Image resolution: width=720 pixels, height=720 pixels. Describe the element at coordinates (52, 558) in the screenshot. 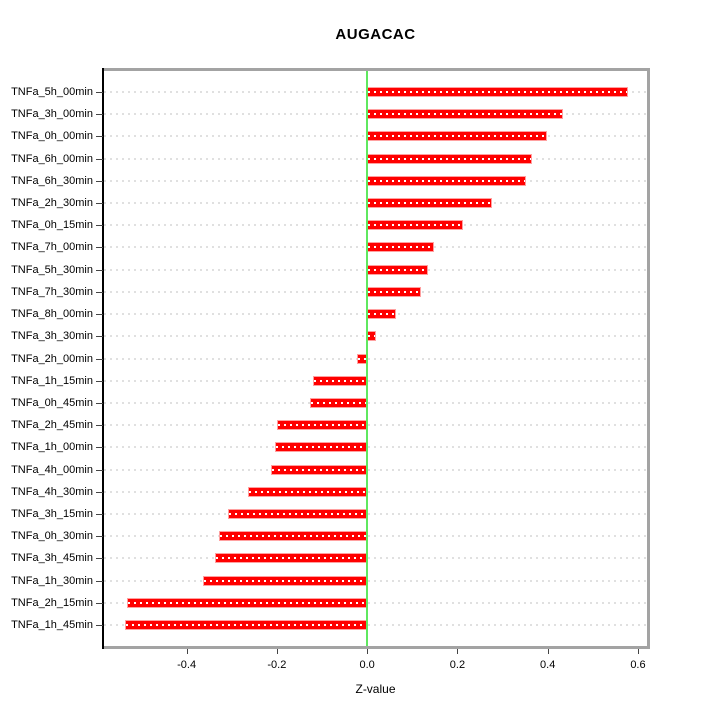

I see `y-axis-label: TNFa_3h_45min` at that location.